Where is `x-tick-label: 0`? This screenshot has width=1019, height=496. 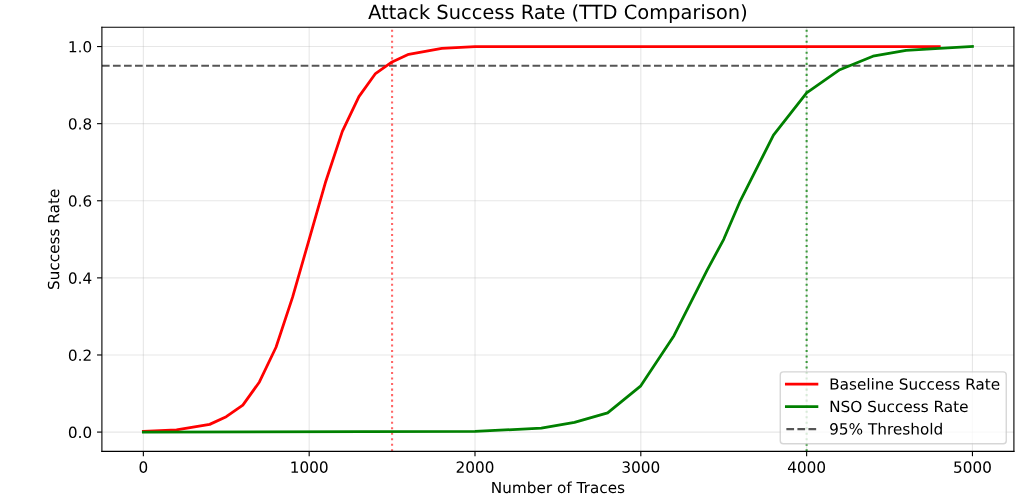
x-tick-label: 0 is located at coordinates (143, 467).